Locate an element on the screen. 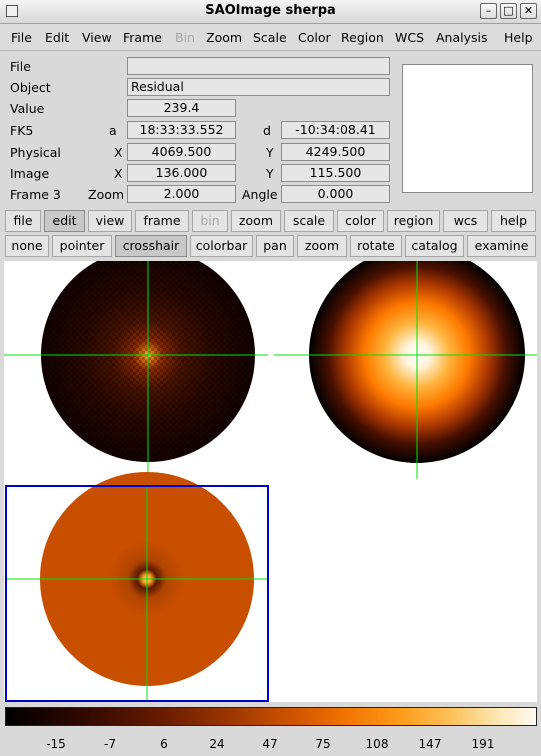 The height and width of the screenshot is (756, 541). frame-data is located at coordinates (136, 370).